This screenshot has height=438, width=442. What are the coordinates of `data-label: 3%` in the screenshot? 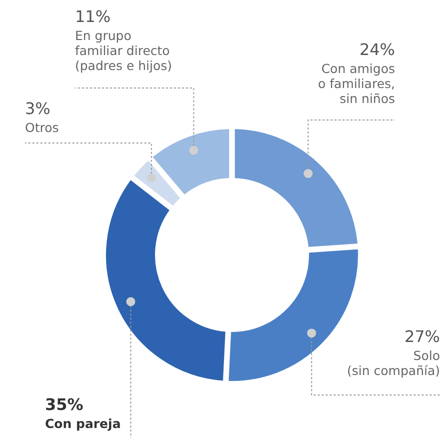 It's located at (37, 108).